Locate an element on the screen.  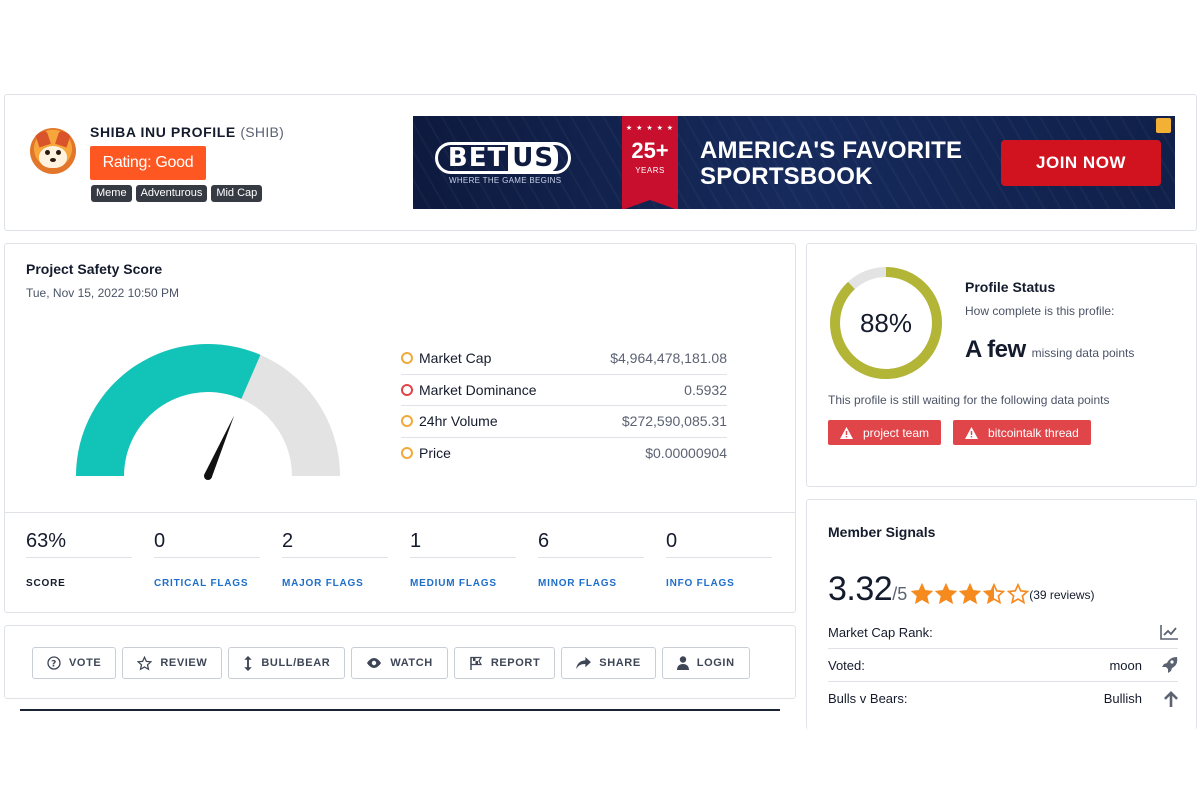
gauge-fill is located at coordinates (168, 409).